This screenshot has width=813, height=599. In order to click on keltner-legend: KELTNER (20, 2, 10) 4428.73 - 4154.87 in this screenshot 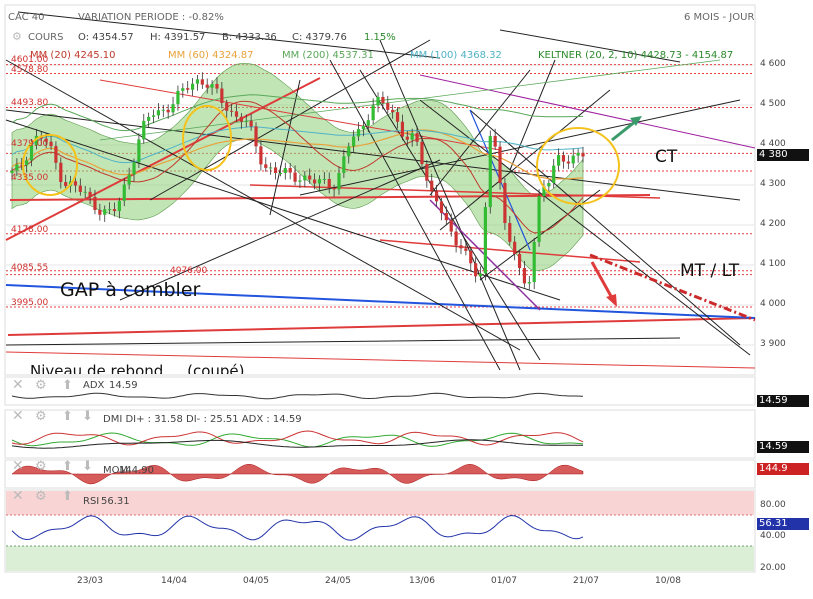, I will do `click(636, 55)`.